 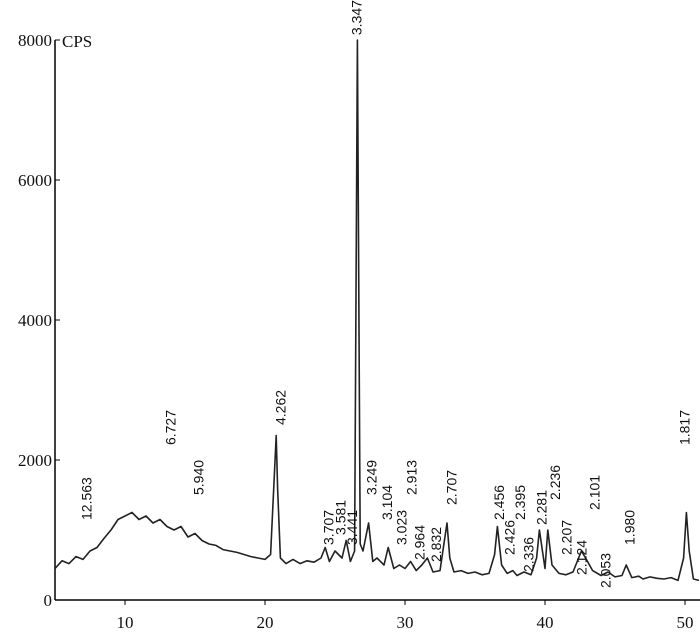 What do you see at coordinates (35, 320) in the screenshot?
I see `y-tick-label: 4000` at bounding box center [35, 320].